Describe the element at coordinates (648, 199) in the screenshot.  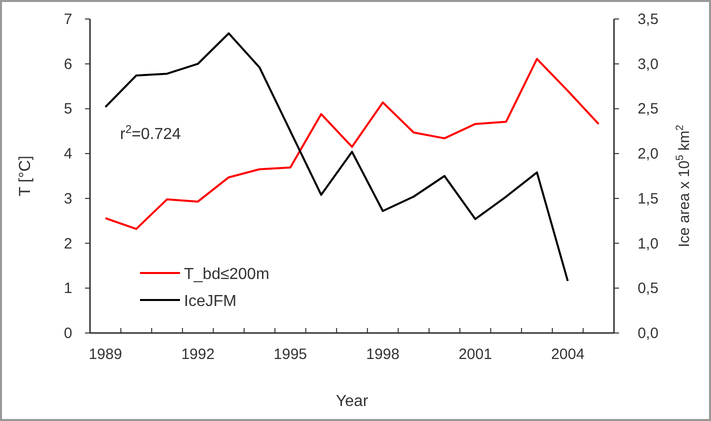
I see `y2-tick-label: 1,5` at that location.